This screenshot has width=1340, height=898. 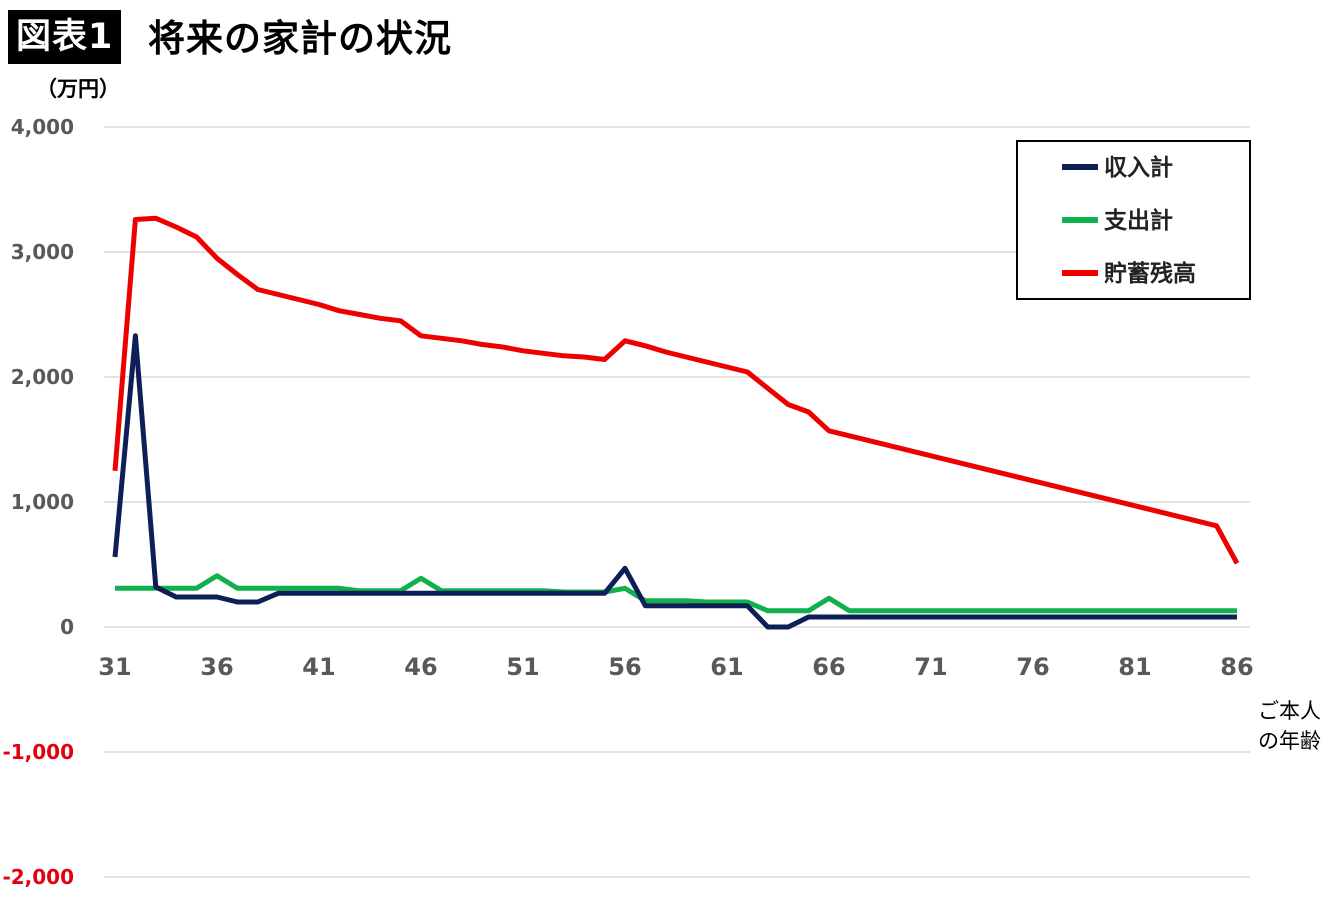 I want to click on legend-label: 貯蓄残高, so click(x=1150, y=273).